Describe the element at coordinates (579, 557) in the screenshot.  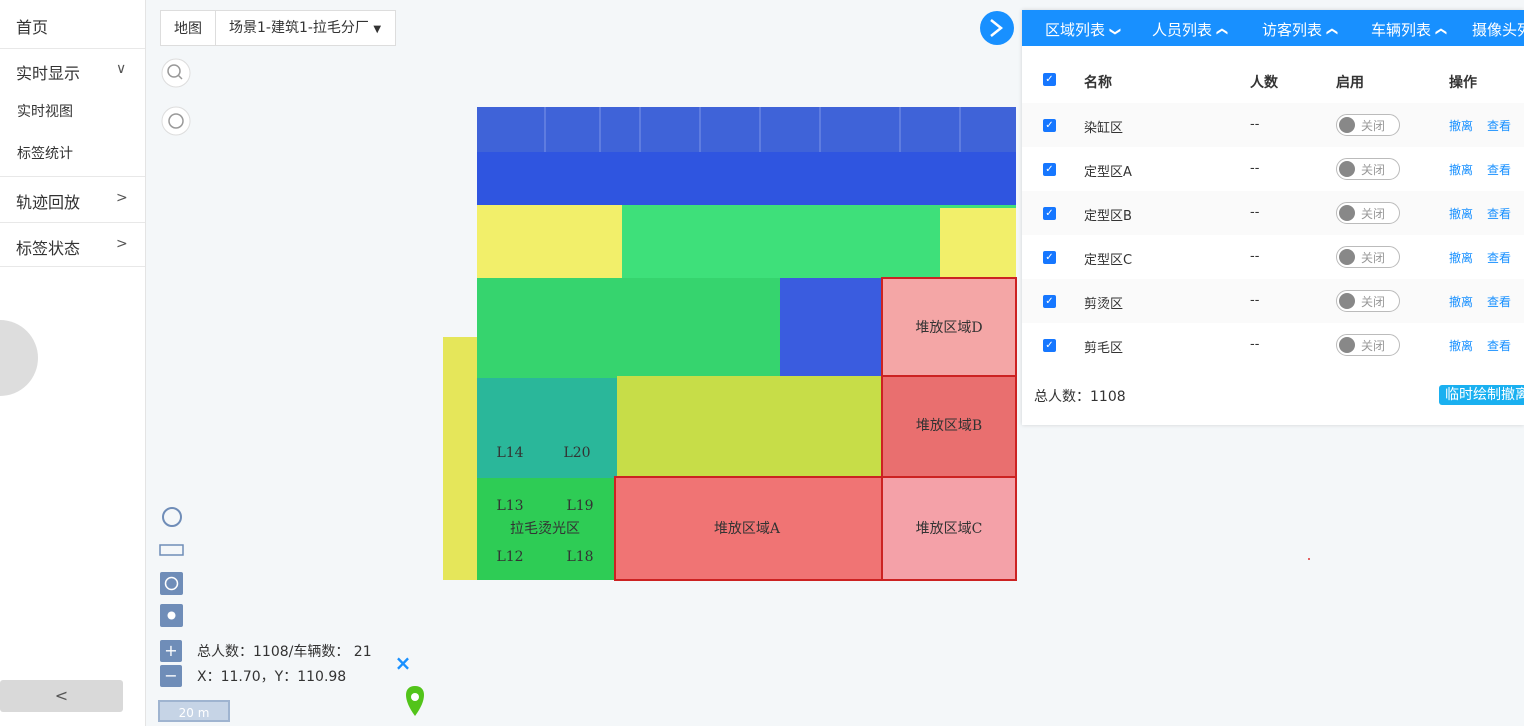
I see `zone-label: L18` at that location.